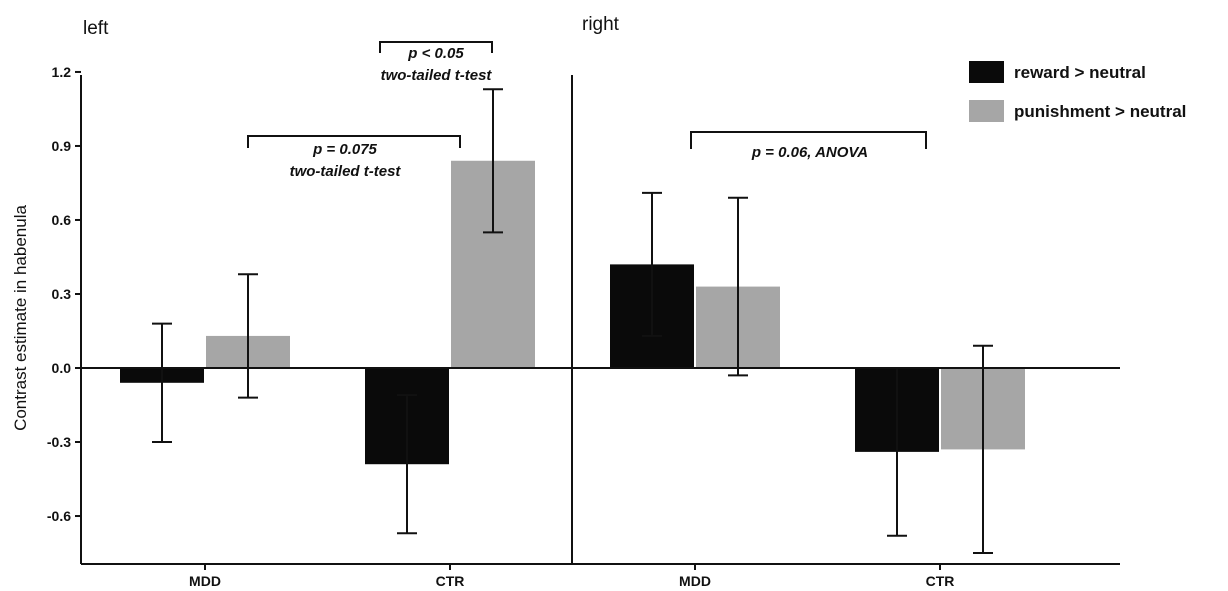 The image size is (1228, 591). Describe the element at coordinates (62, 220) in the screenshot. I see `y-tick-label: 0.6` at that location.